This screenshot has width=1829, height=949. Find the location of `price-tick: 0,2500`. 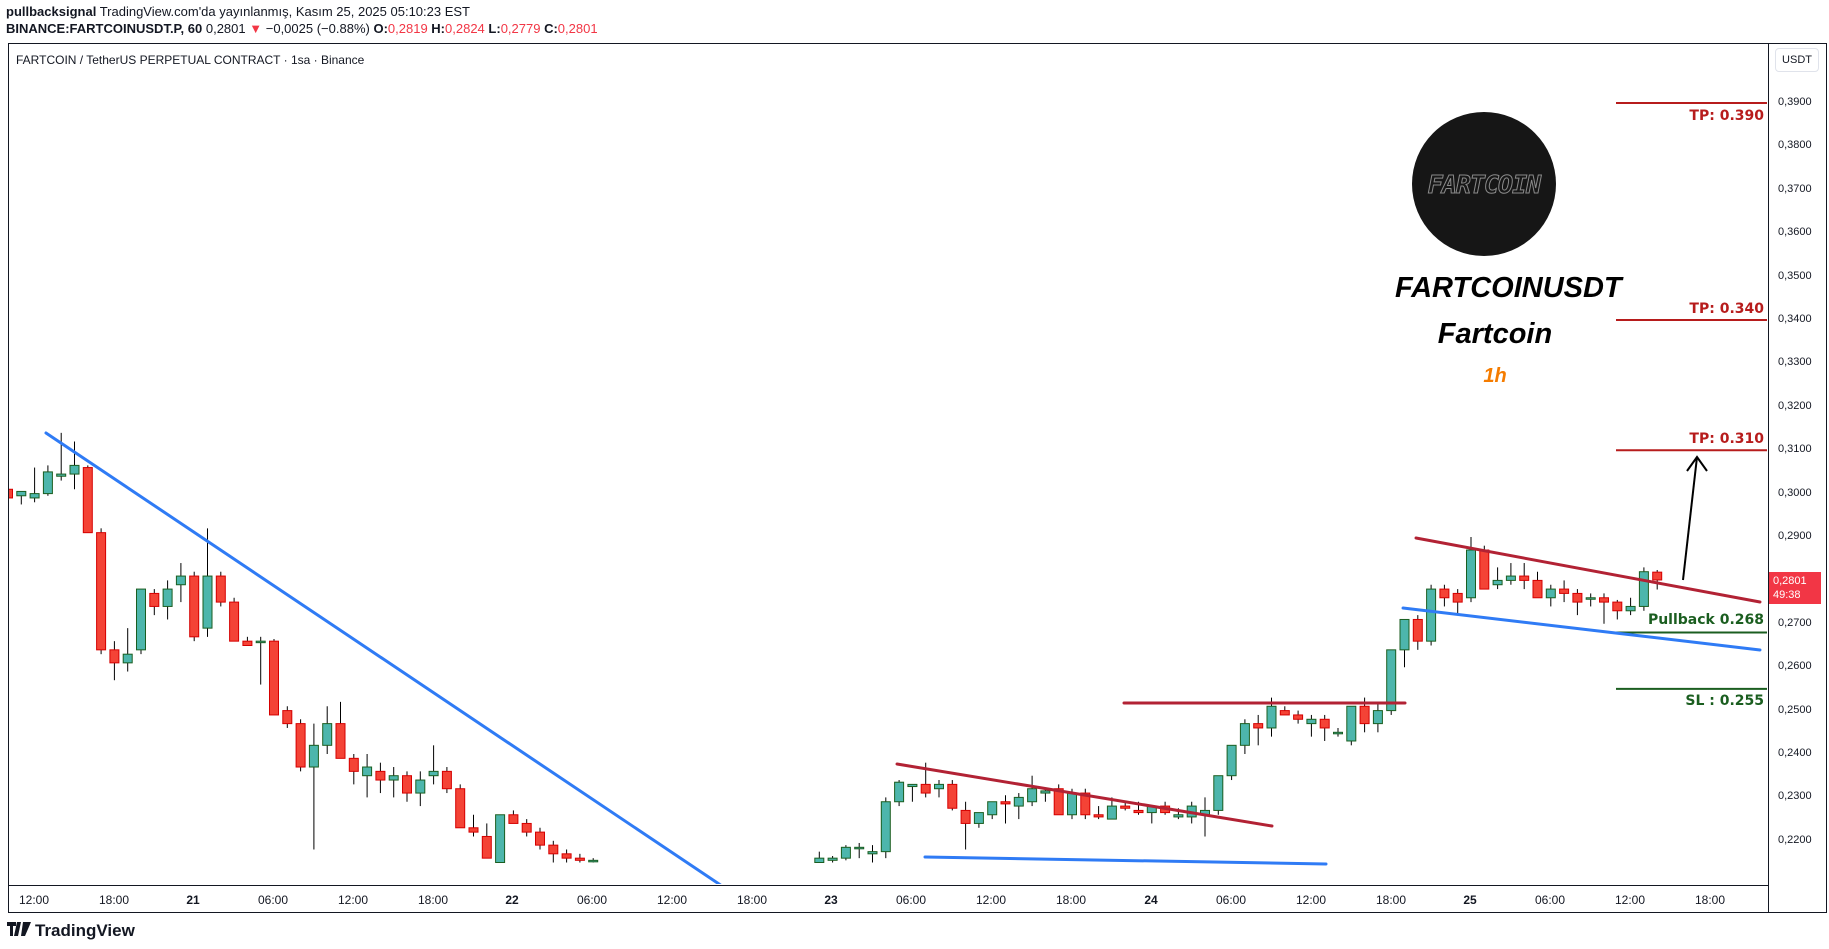

price-tick: 0,2500 is located at coordinates (1795, 709).